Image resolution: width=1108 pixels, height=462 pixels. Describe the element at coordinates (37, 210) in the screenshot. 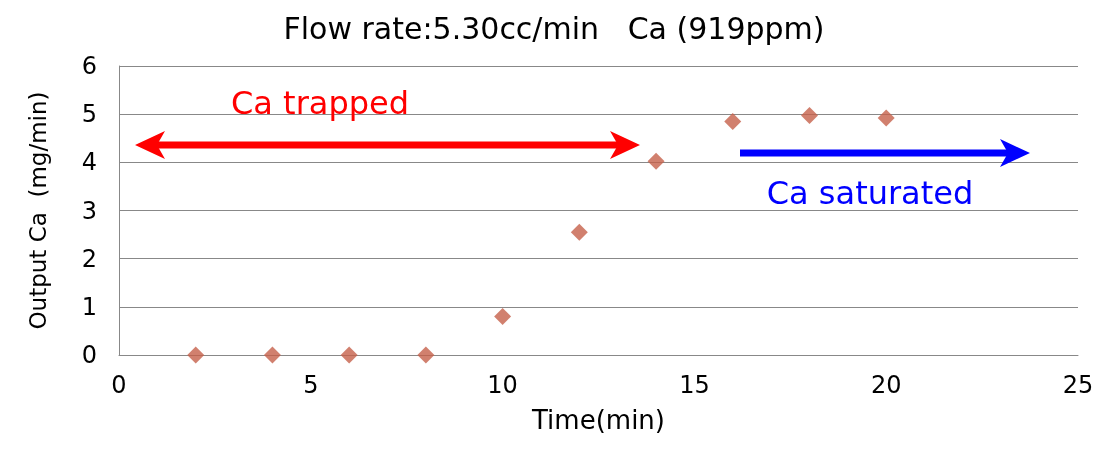

I see `y-axis-title: Output Ca (mg/min)` at that location.